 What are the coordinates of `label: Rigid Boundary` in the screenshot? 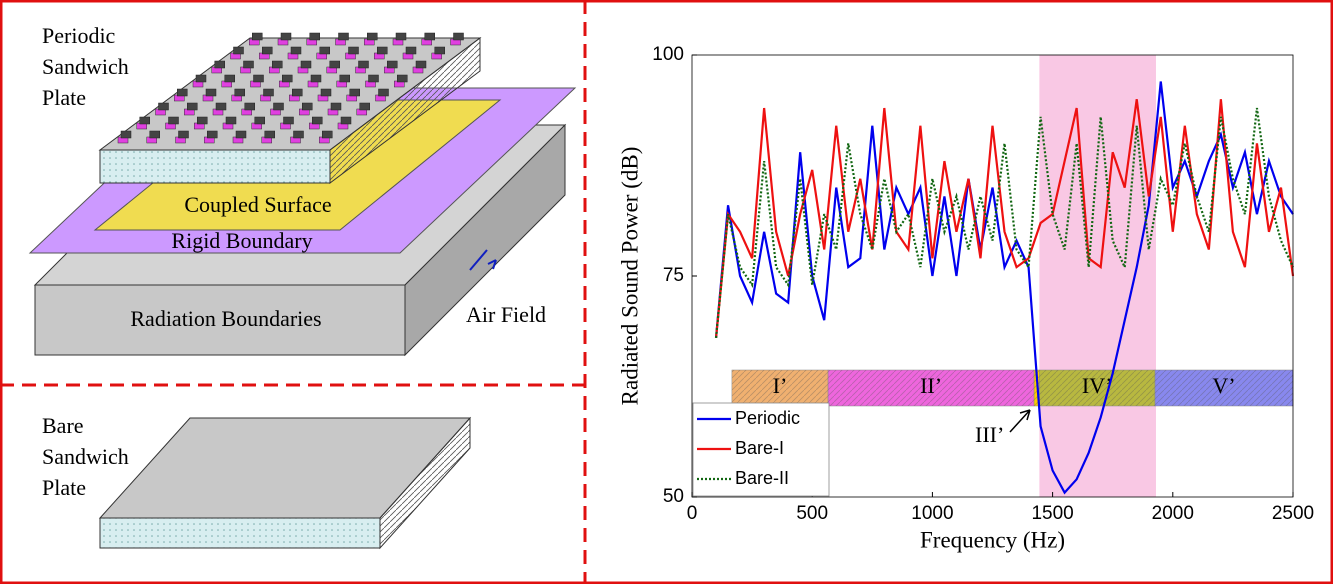 It's located at (241, 240).